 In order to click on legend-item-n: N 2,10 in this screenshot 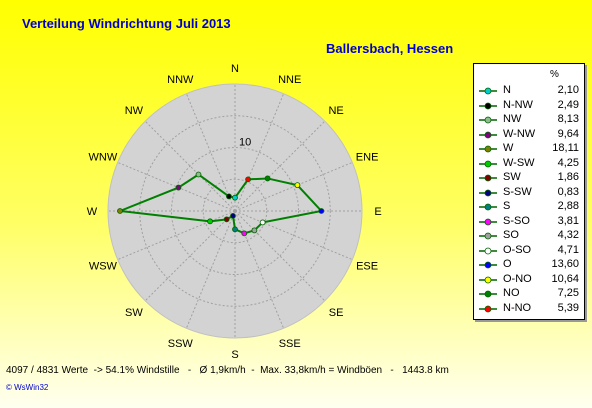, I will do `click(529, 91)`.